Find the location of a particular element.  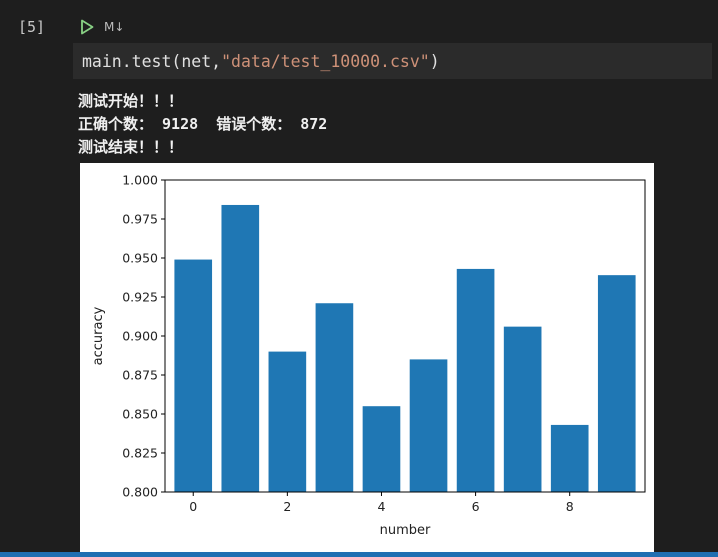

output-line-start: 测试开始！！！ is located at coordinates (131, 101).